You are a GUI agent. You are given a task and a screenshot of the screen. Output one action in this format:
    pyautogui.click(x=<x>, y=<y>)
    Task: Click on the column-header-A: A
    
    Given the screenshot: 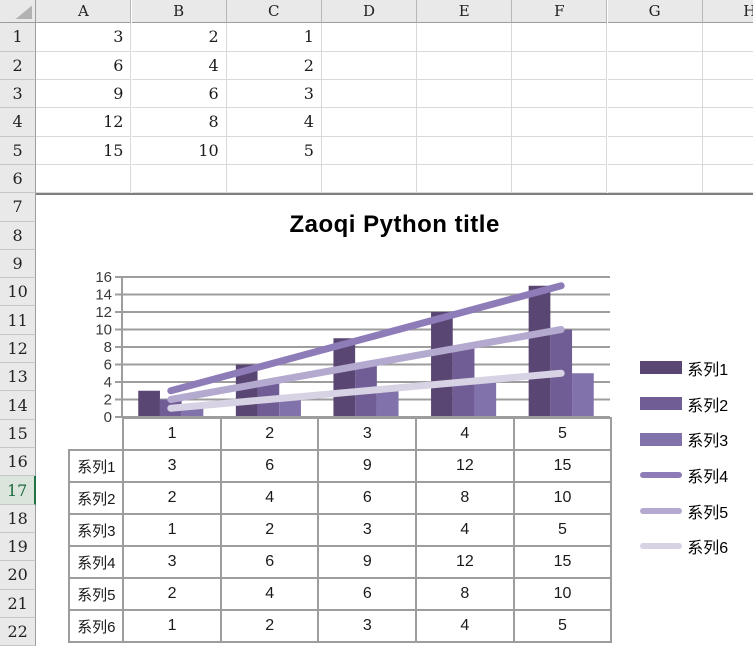 What is the action you would take?
    pyautogui.click(x=84, y=12)
    